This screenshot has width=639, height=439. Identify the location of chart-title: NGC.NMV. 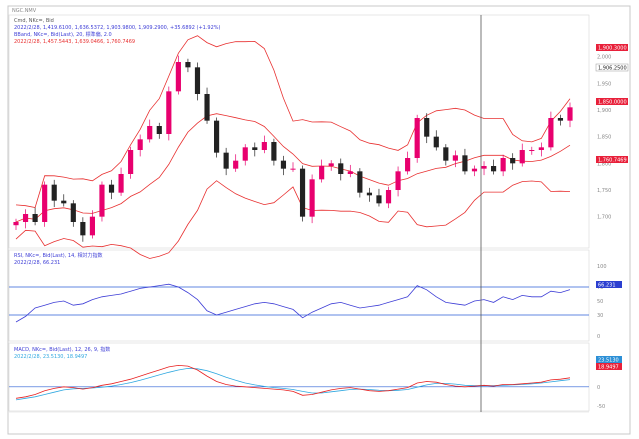
(24, 11).